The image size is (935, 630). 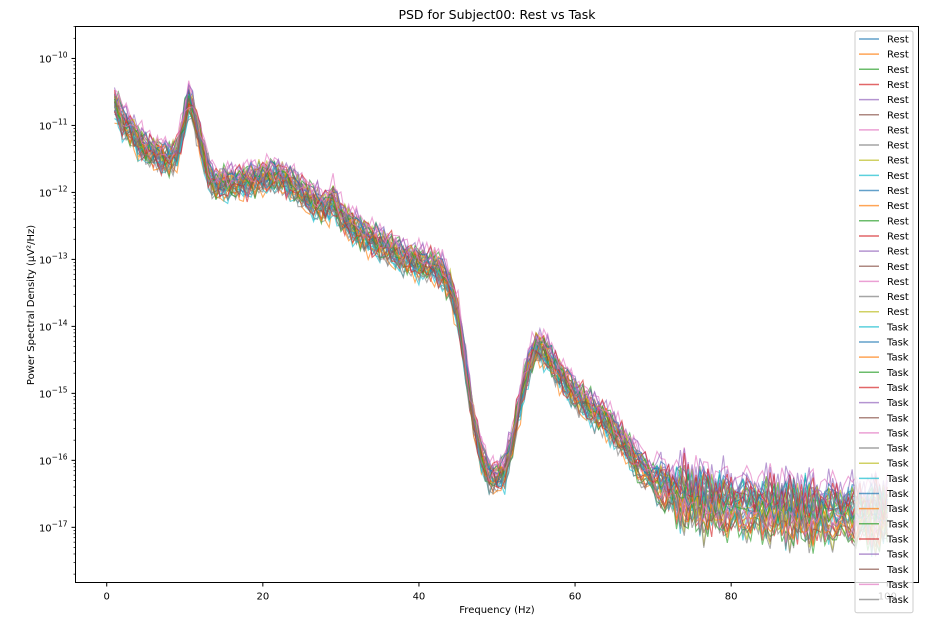 What do you see at coordinates (31, 305) in the screenshot?
I see `y-axis-label: Power Spectral Density (µV²/Hz)` at bounding box center [31, 305].